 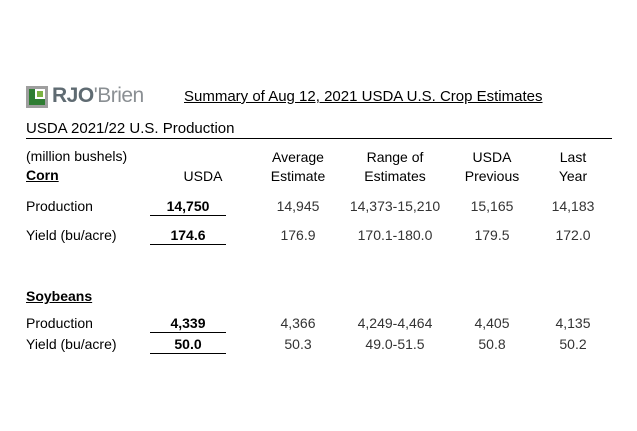 I want to click on col-header-average-line1: Average, so click(x=298, y=157).